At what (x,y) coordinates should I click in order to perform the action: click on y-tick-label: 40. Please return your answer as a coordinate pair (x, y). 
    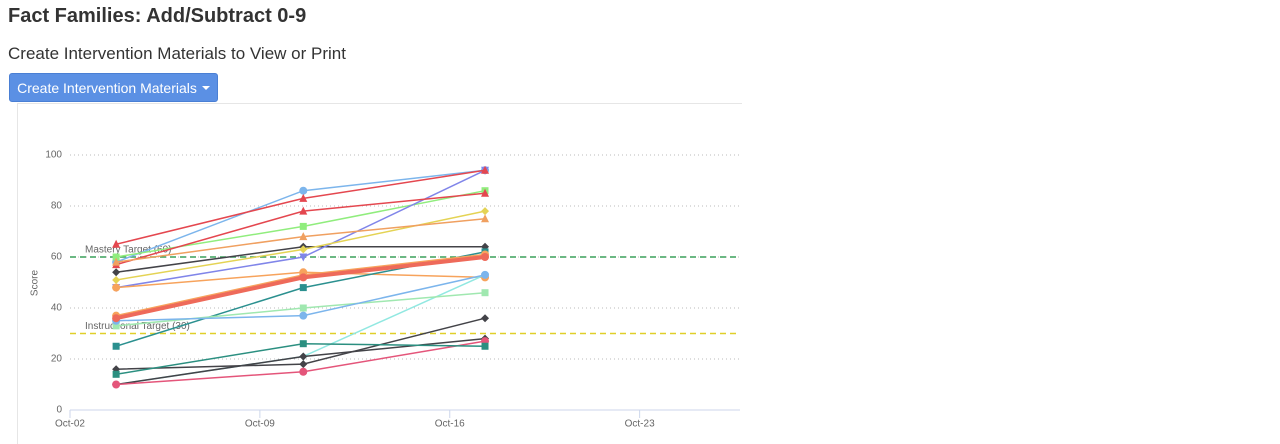
    Looking at the image, I should click on (57, 308).